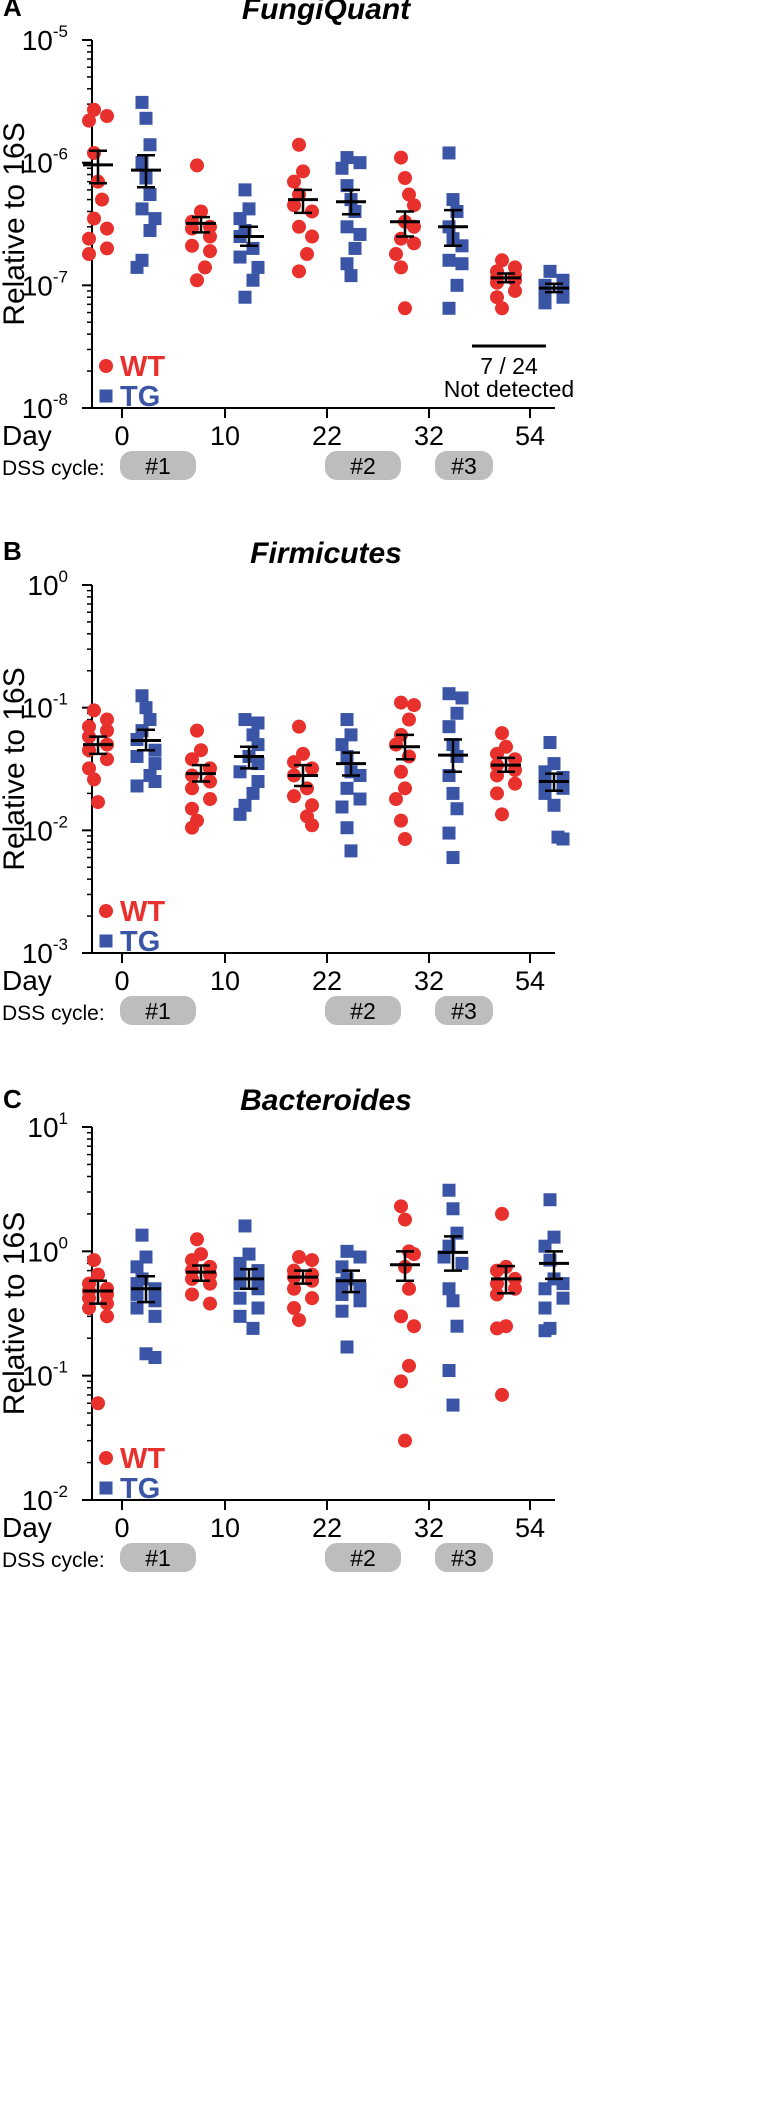  I want to click on y-axis-label: Relative to 16S, so click(15, 768).